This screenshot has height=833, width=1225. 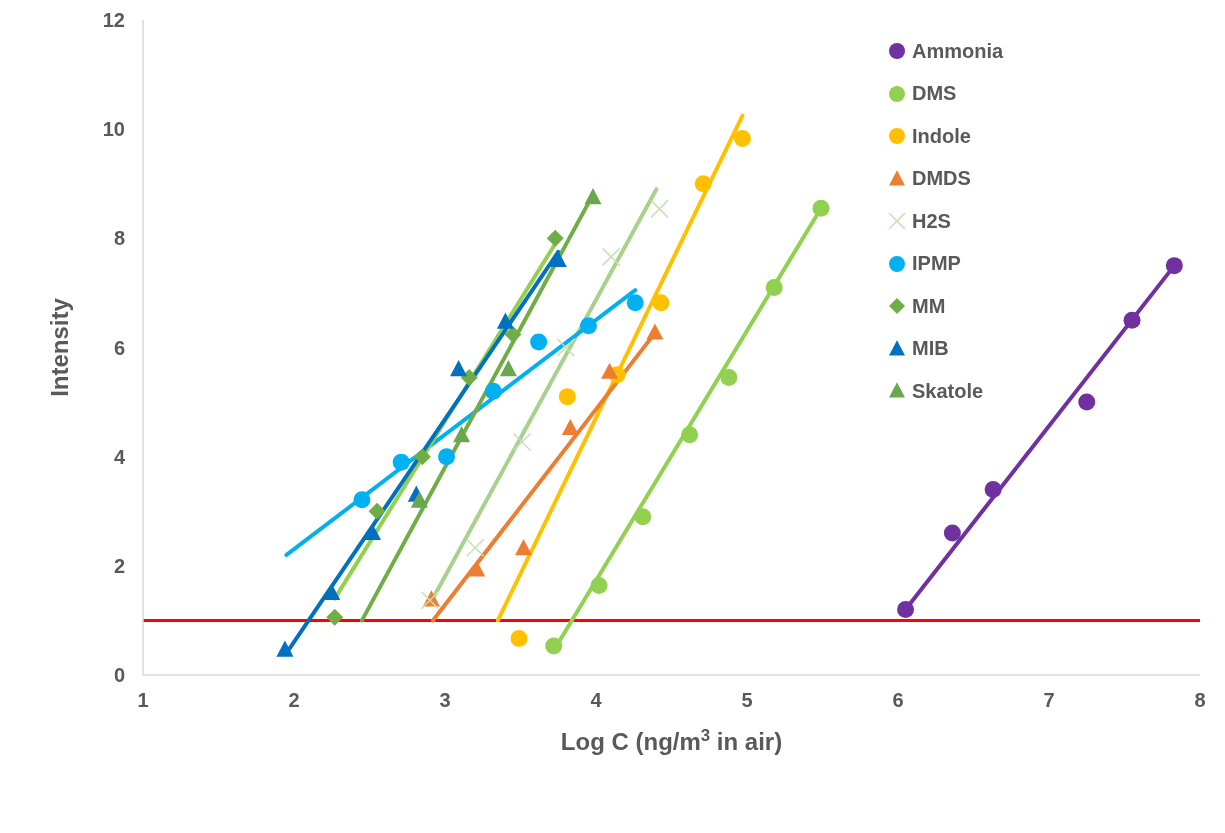 What do you see at coordinates (671, 740) in the screenshot?
I see `x-axis-title: Log C (ng/m$^{3}$ in air)` at bounding box center [671, 740].